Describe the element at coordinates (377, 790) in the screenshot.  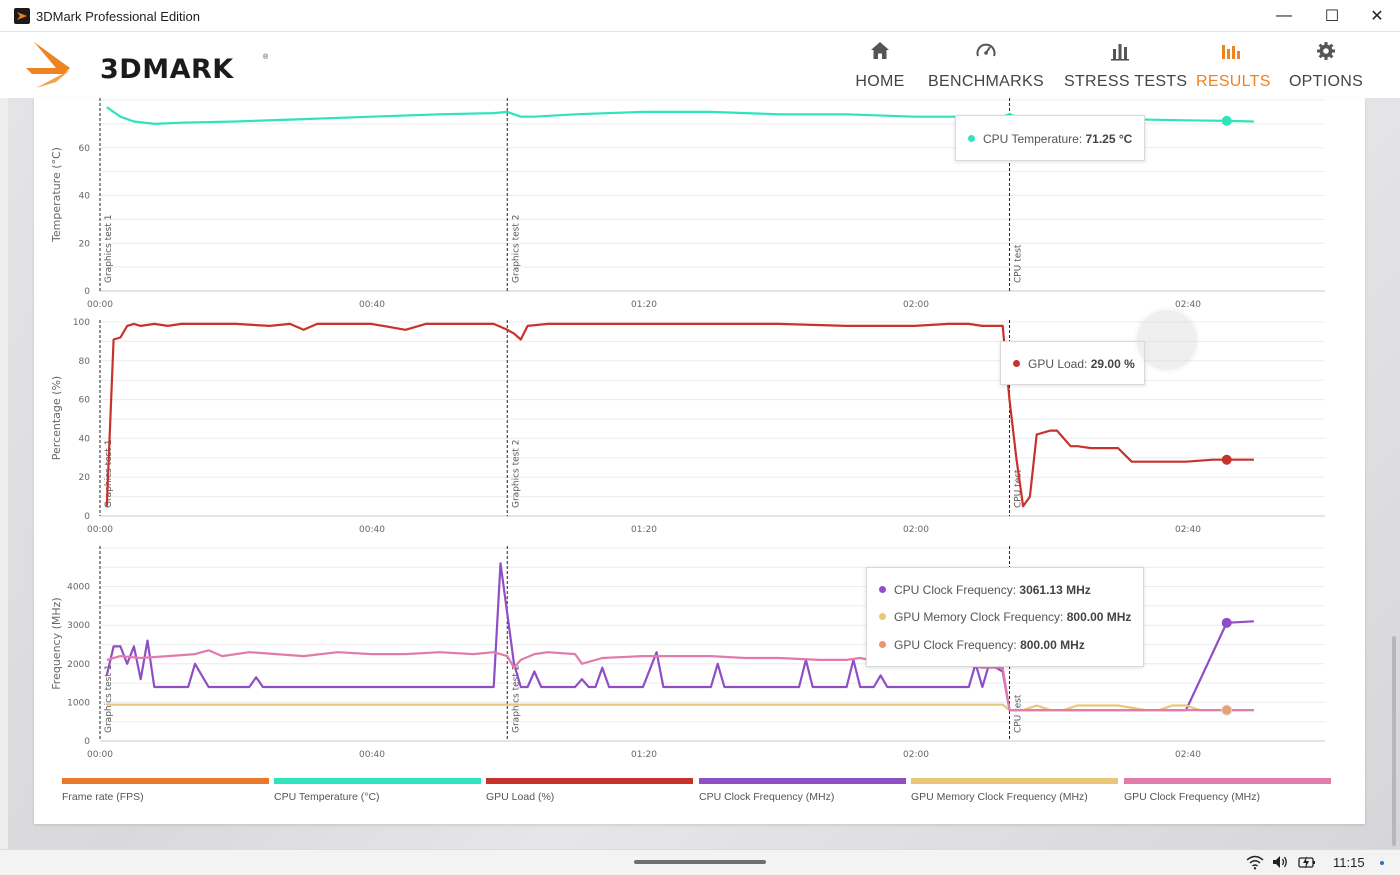
I see `legend-item-cpu-temperature: CPU Temperature (°C)` at that location.